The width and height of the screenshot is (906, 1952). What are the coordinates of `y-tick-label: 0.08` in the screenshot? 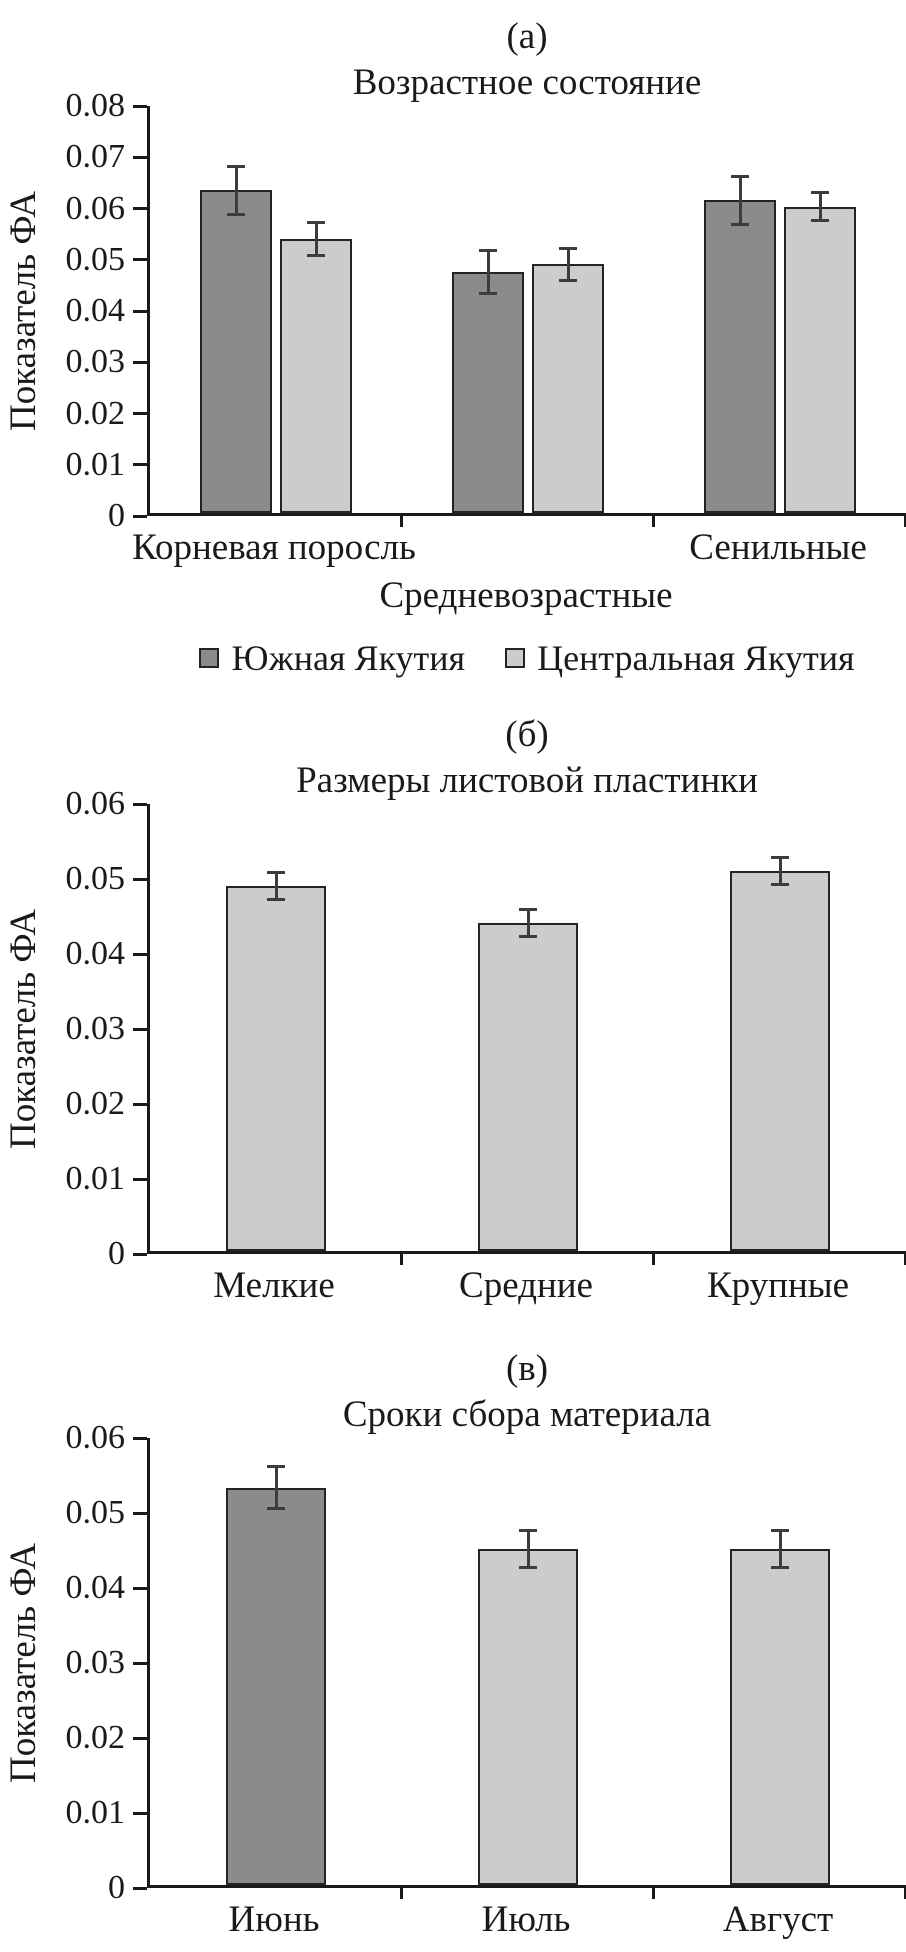 It's located at (95, 105).